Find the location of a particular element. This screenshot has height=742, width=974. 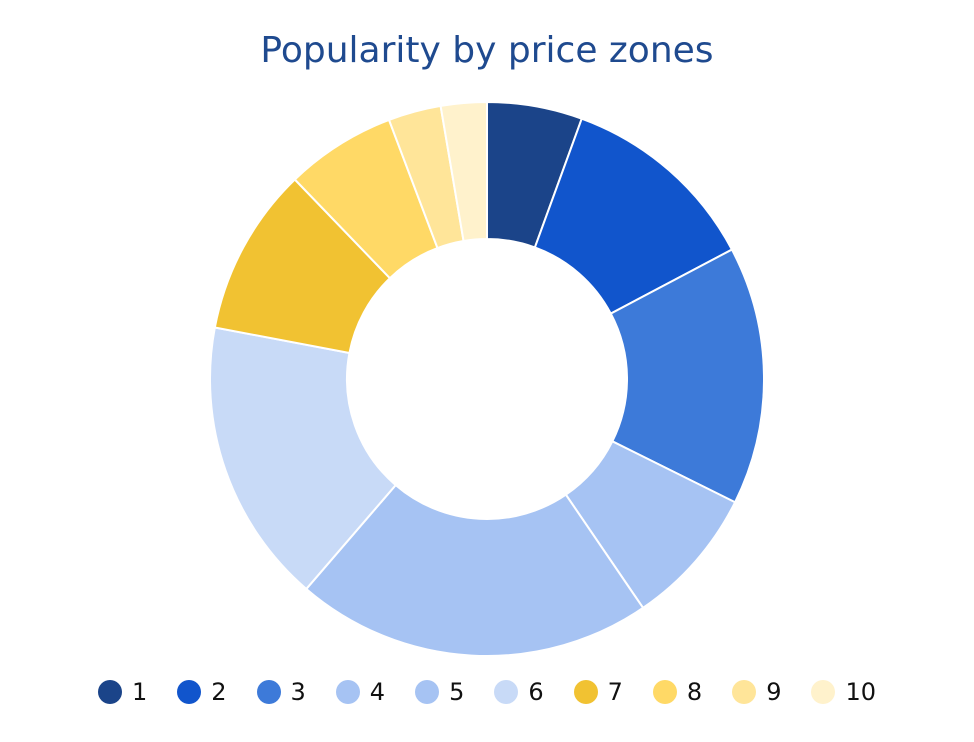

legend-label-3: 3 is located at coordinates (298, 692).